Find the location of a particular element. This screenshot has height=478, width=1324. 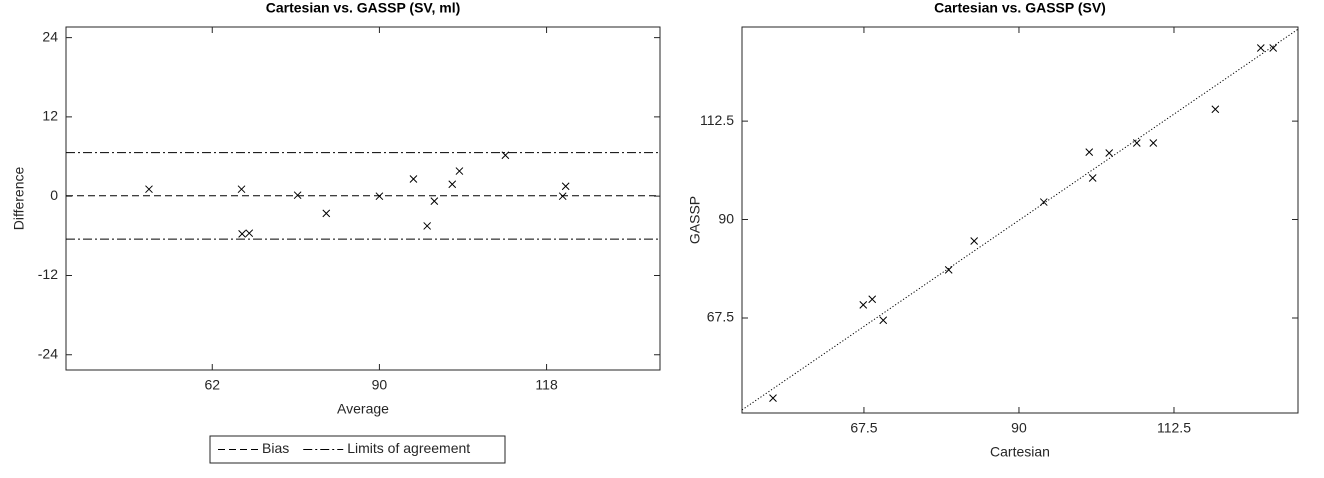

y-axis-label: GASSP is located at coordinates (695, 220).